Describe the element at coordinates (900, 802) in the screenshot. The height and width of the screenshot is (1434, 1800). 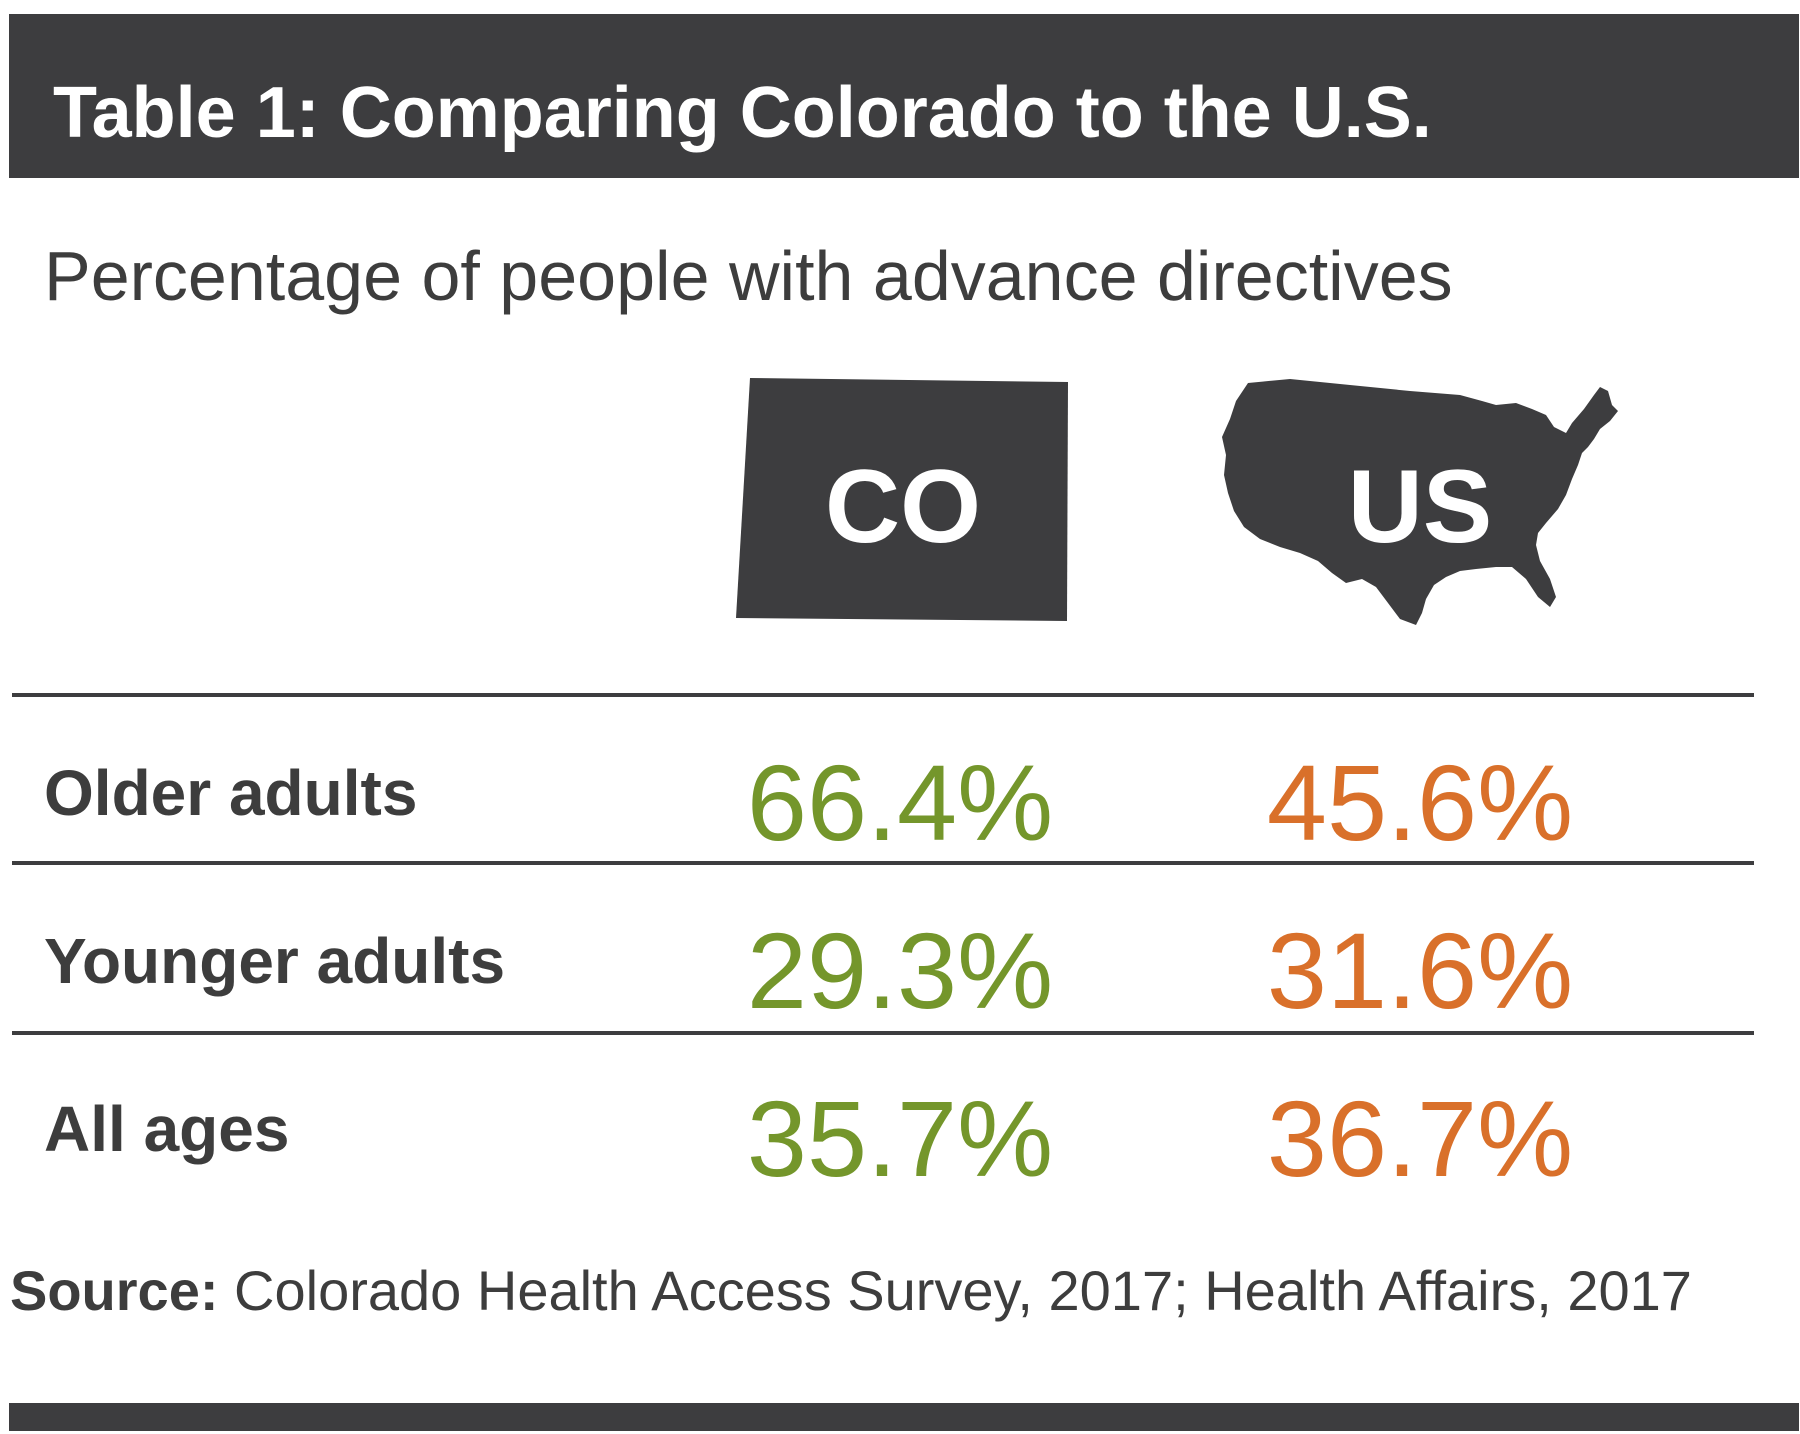
I see `cell-co-older-adults: 66.4%` at that location.